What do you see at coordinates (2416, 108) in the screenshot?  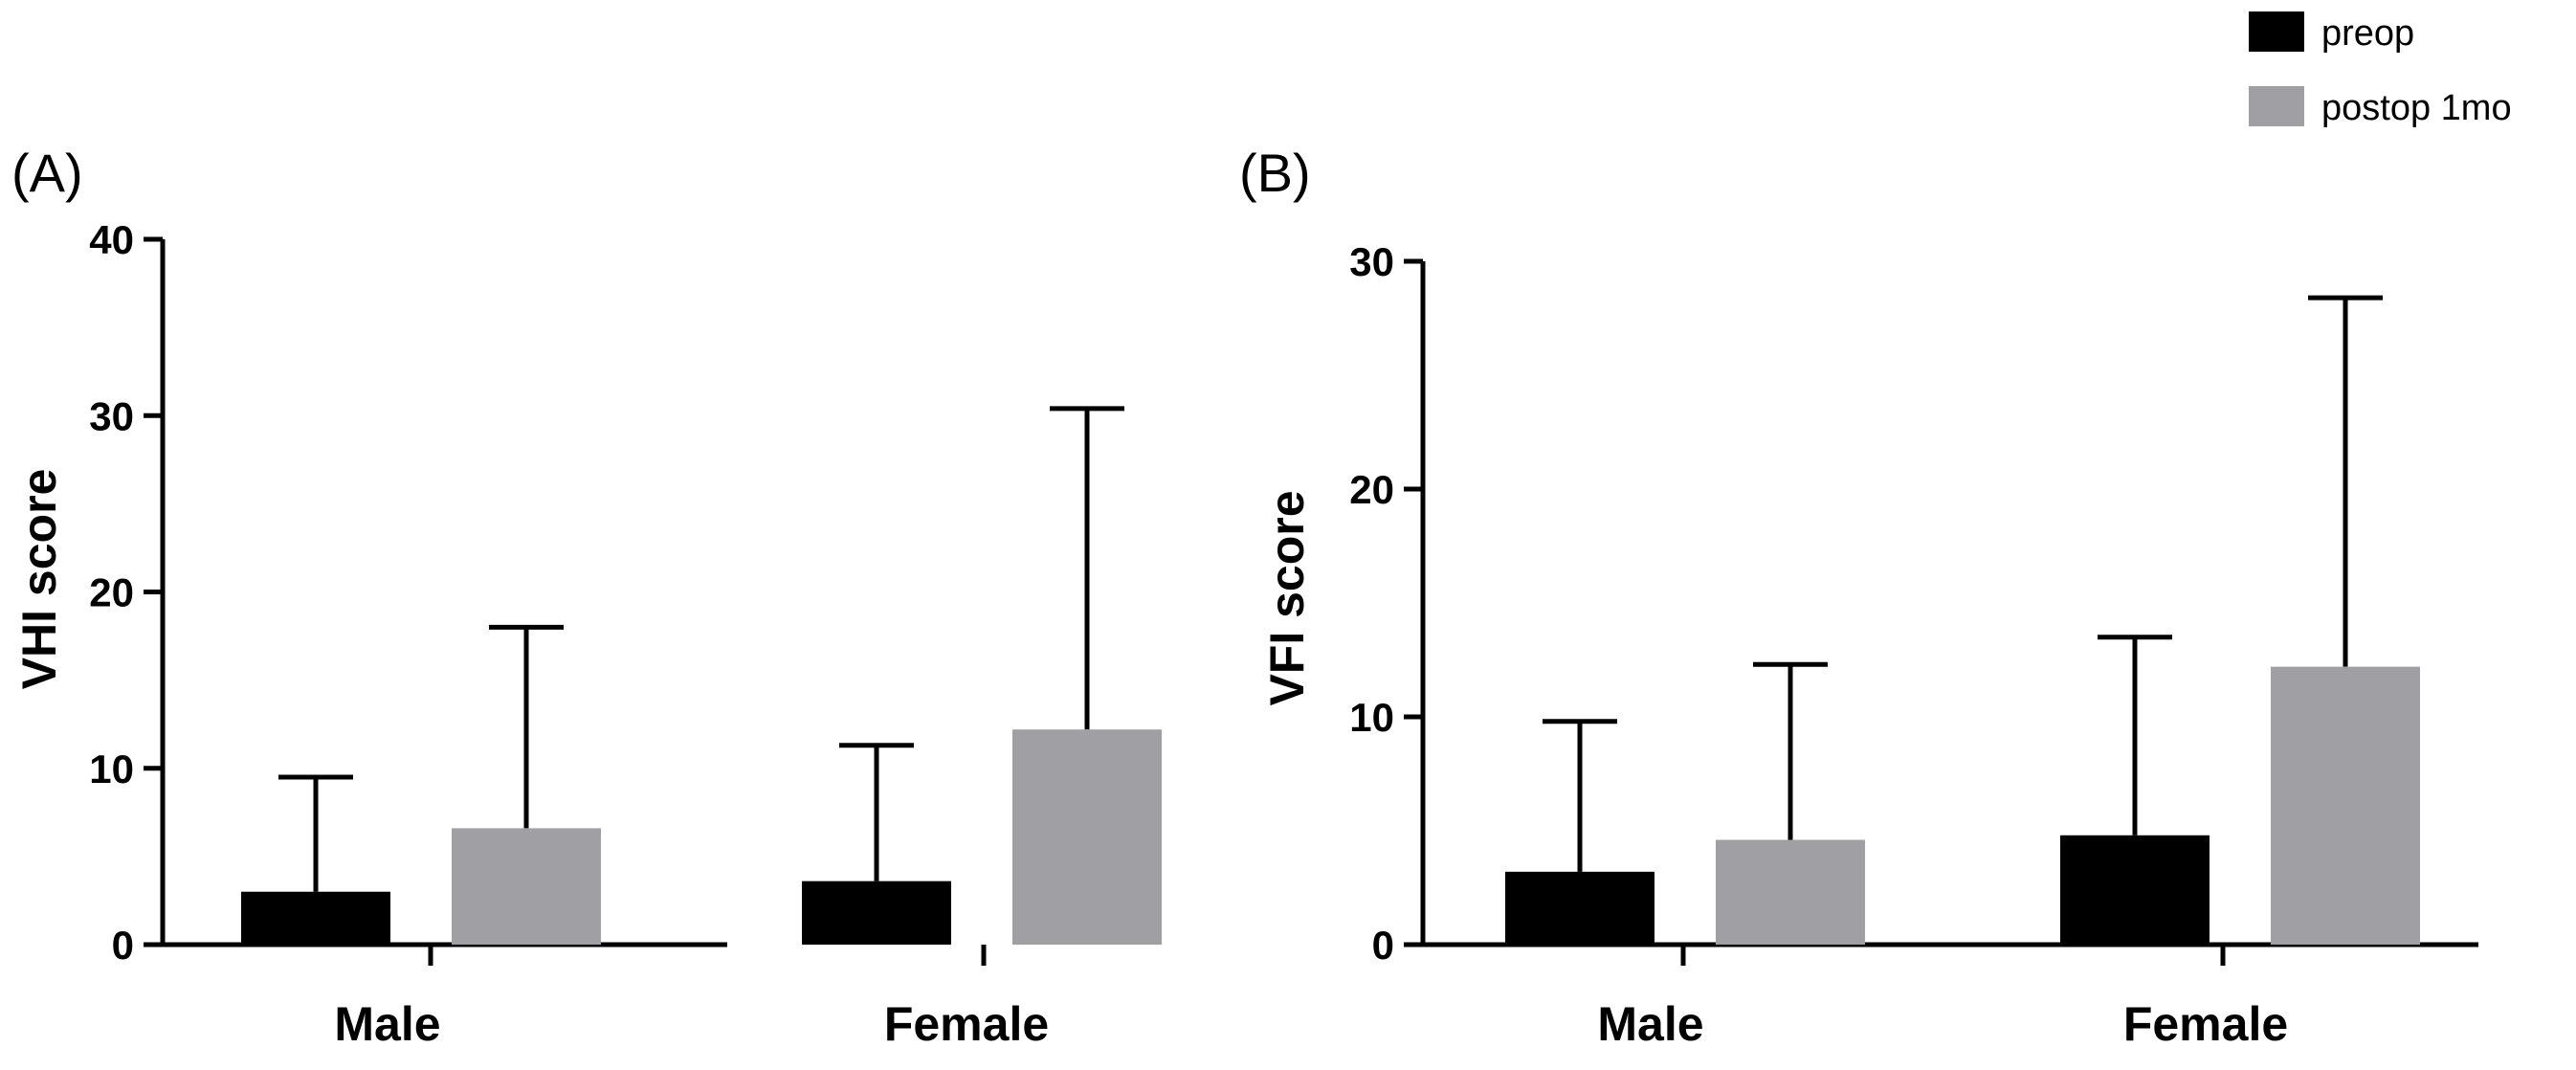 I see `legend-label-postop: postop 1mo` at bounding box center [2416, 108].